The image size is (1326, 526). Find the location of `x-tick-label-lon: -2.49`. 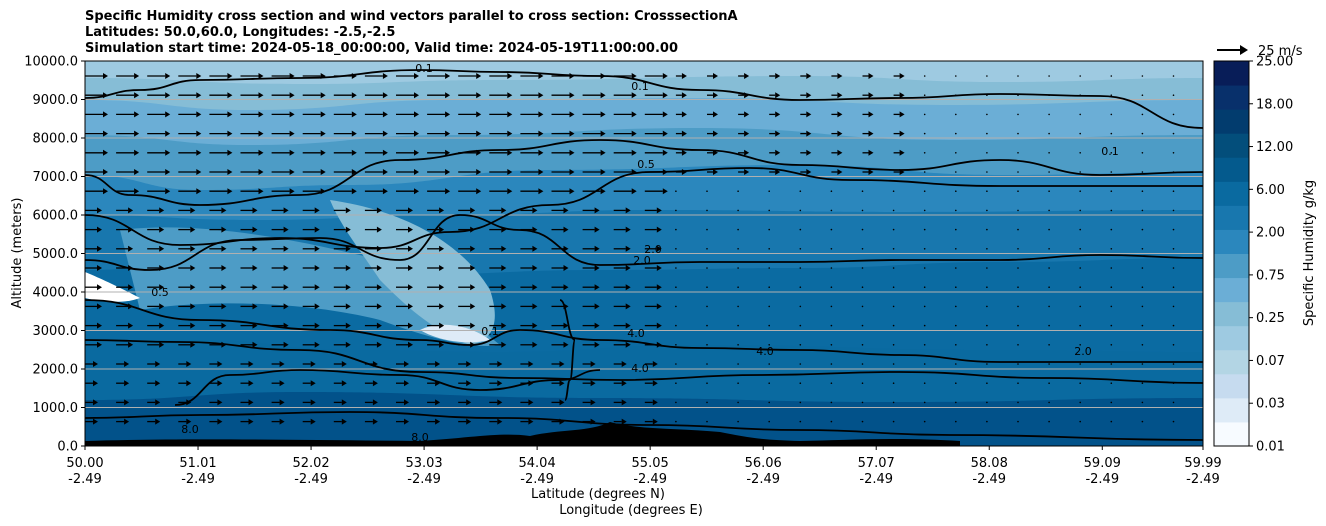

x-tick-label-lon: -2.49 is located at coordinates (1102, 479).